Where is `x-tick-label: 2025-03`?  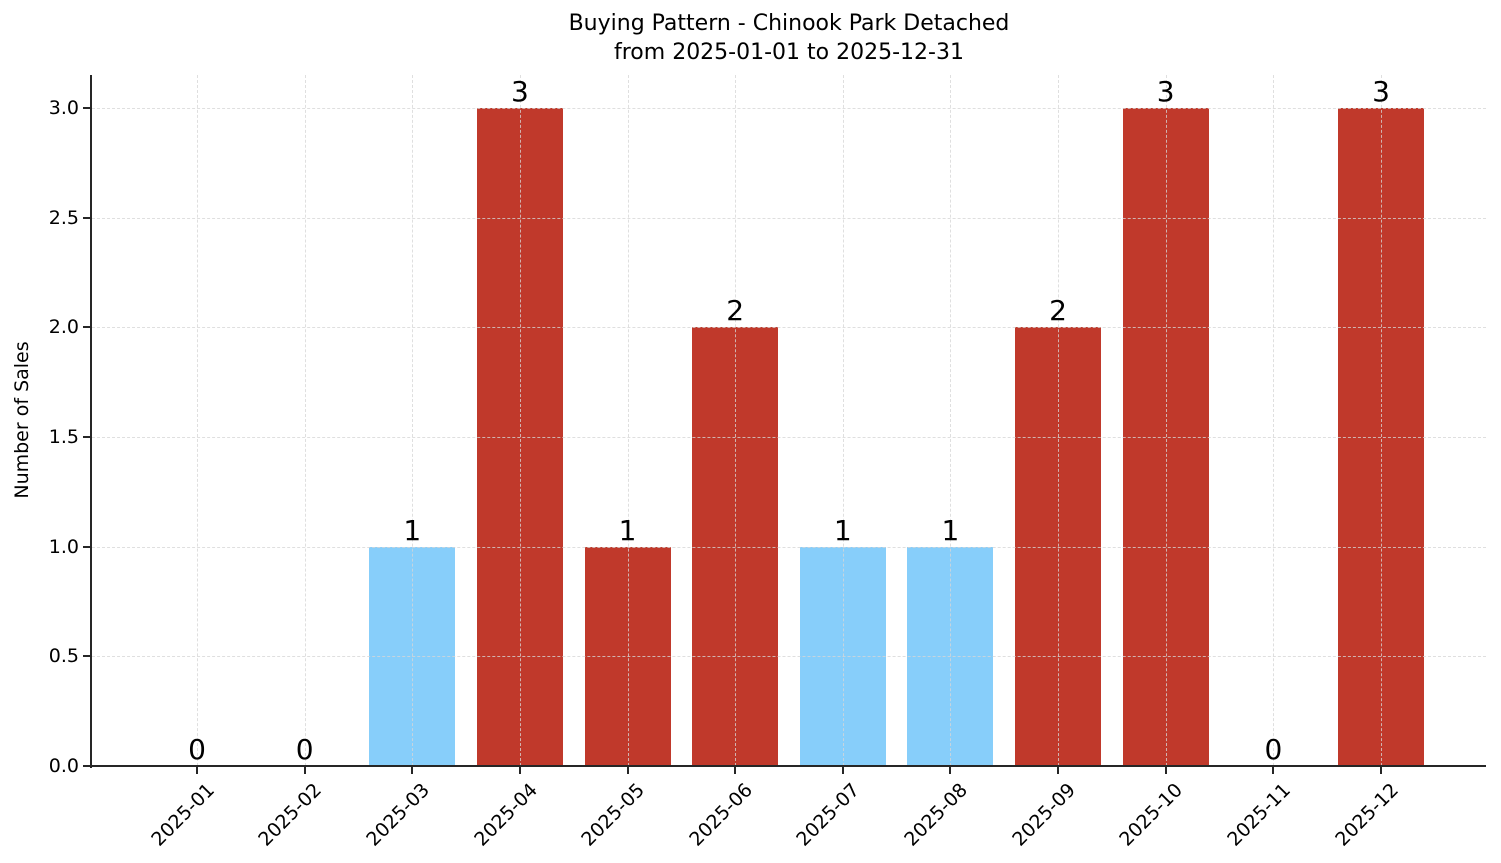
x-tick-label: 2025-03 is located at coordinates (398, 815).